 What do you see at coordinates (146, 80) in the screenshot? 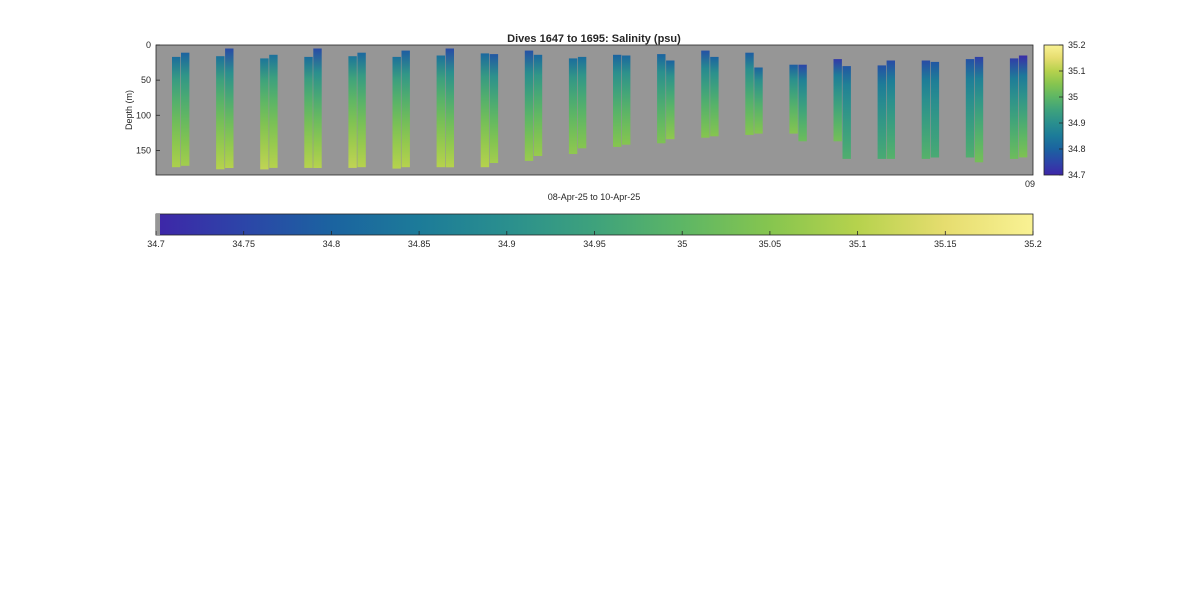
I see `y-tick-label: 50` at bounding box center [146, 80].